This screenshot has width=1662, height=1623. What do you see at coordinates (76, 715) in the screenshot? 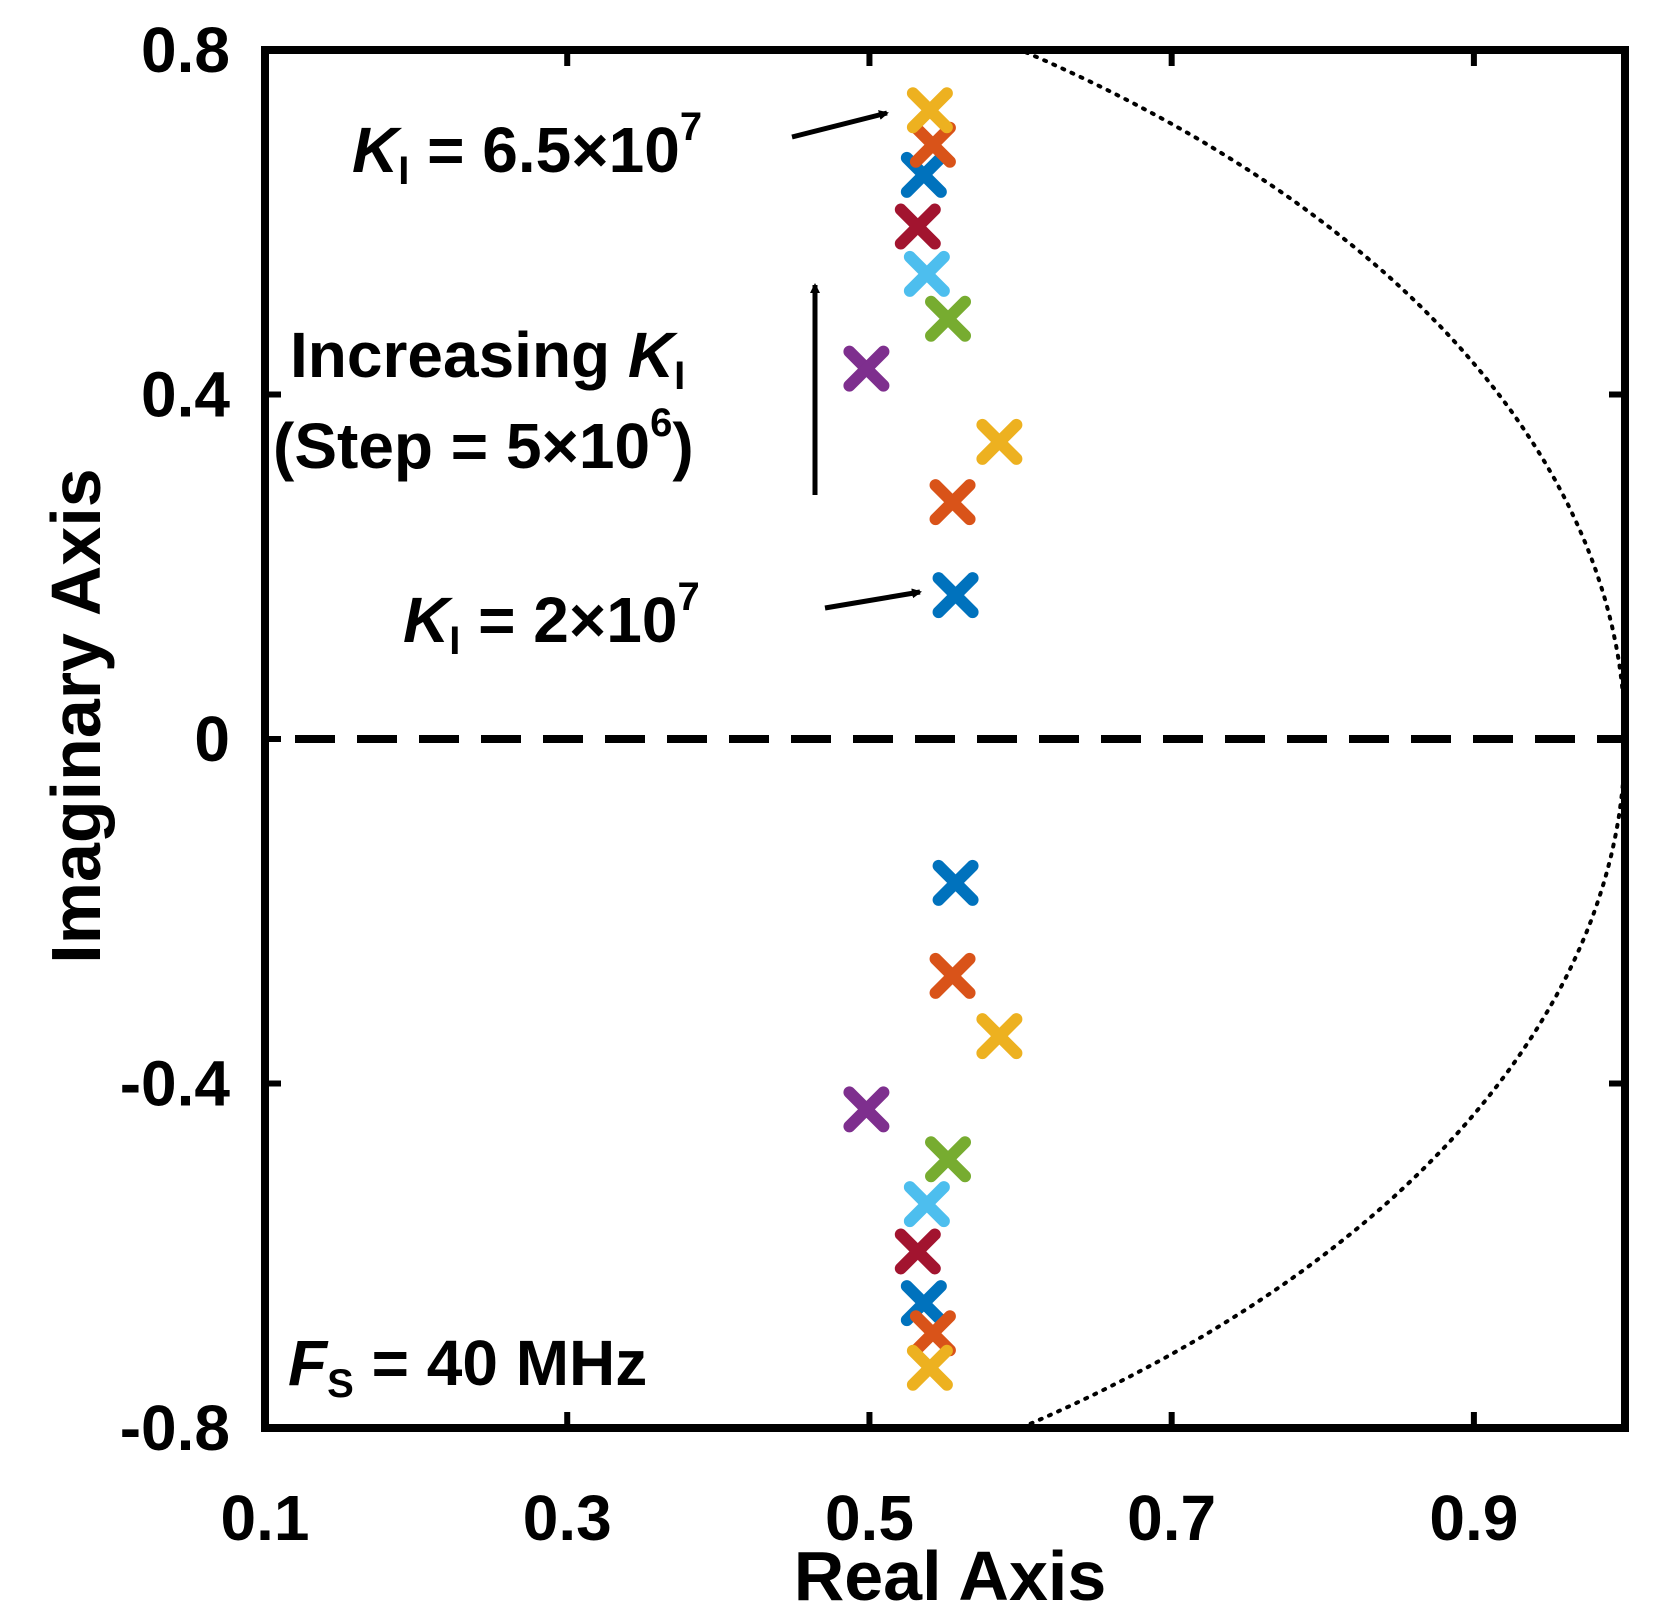
I see `y-axis-title: Imaginary Axis` at bounding box center [76, 715].